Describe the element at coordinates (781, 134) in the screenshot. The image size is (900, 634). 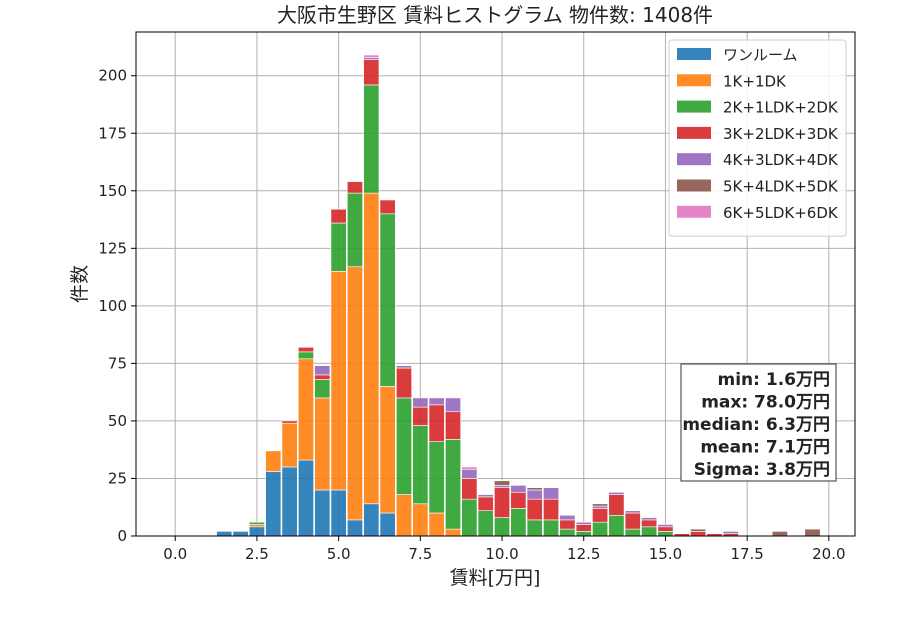
I see `legend-label: 3K+2LDK+3DK` at that location.